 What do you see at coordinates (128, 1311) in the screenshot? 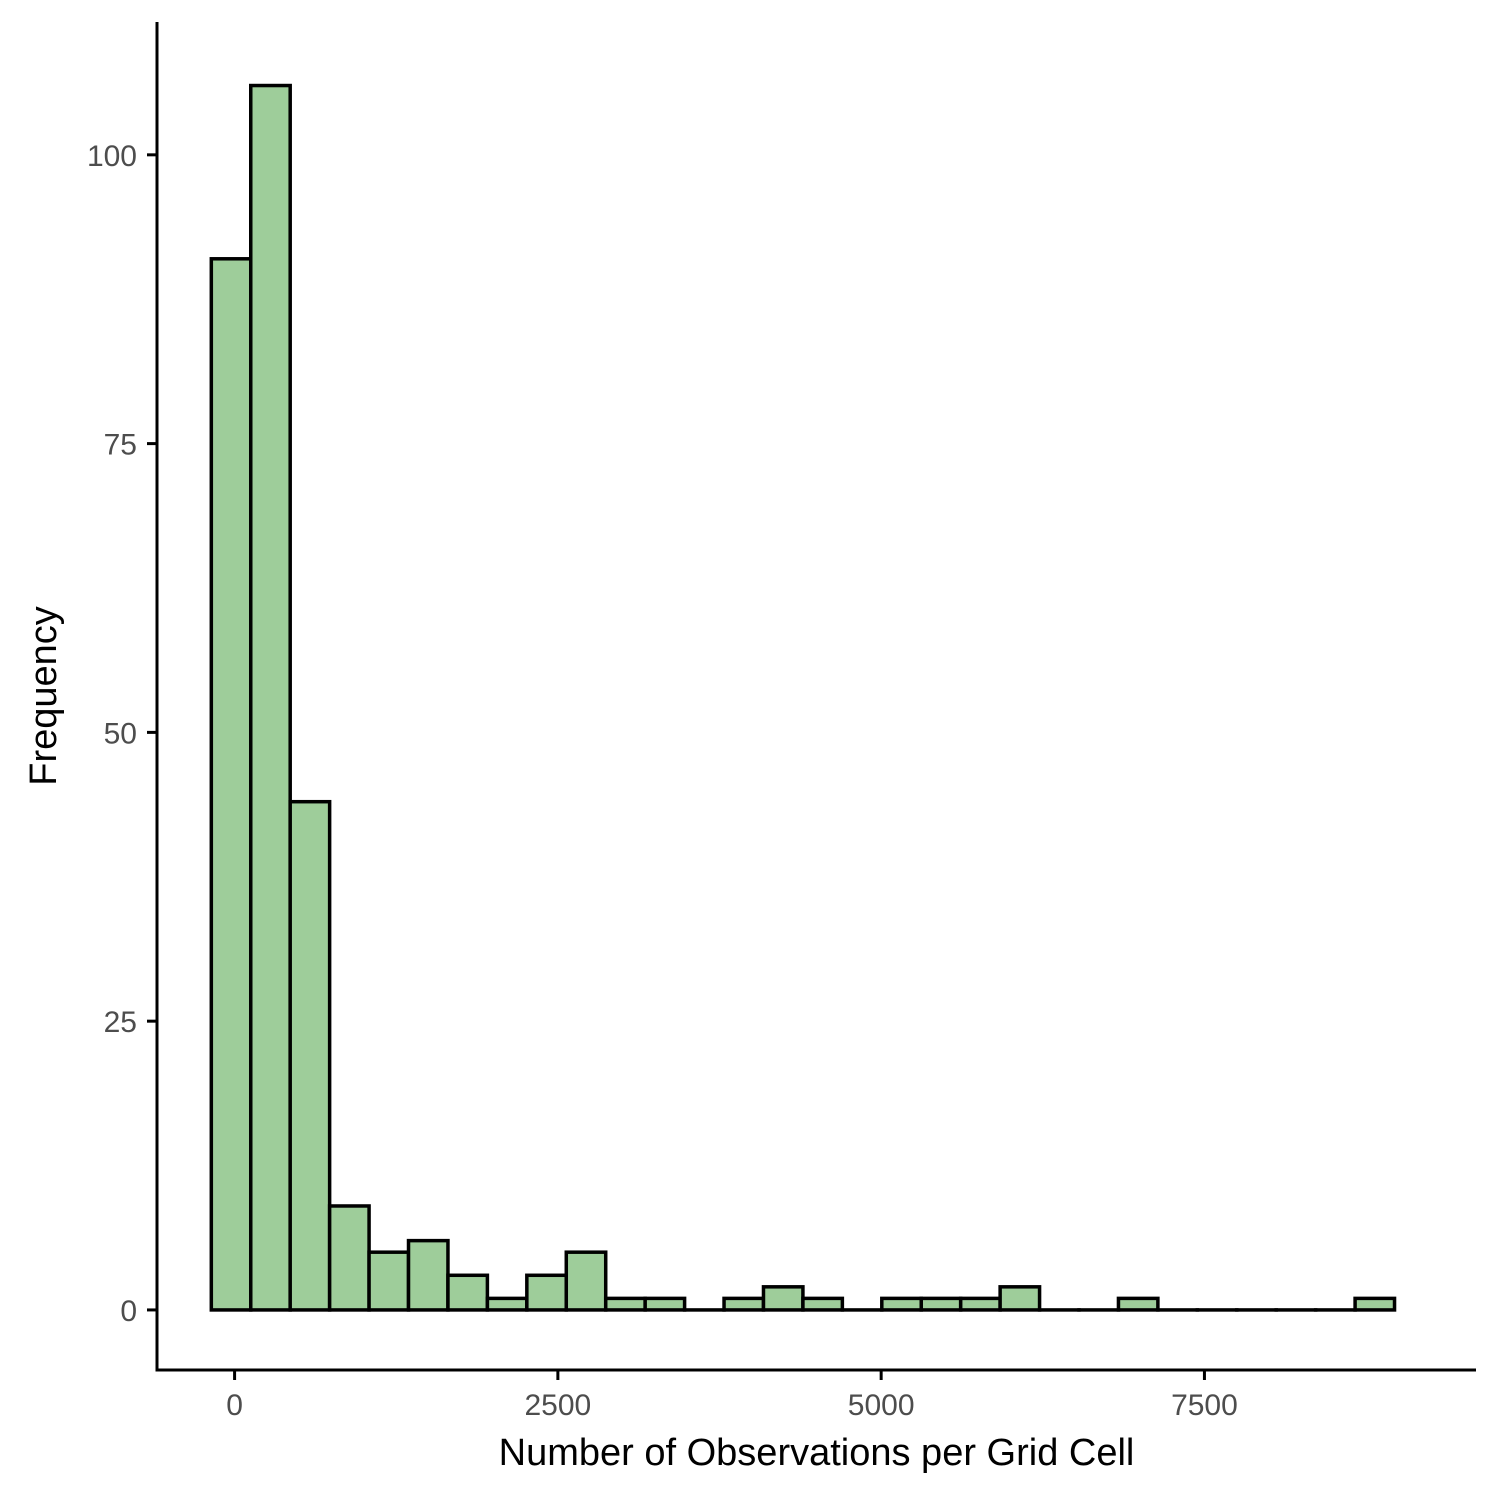
I see `y-tick-label: 0` at bounding box center [128, 1311].